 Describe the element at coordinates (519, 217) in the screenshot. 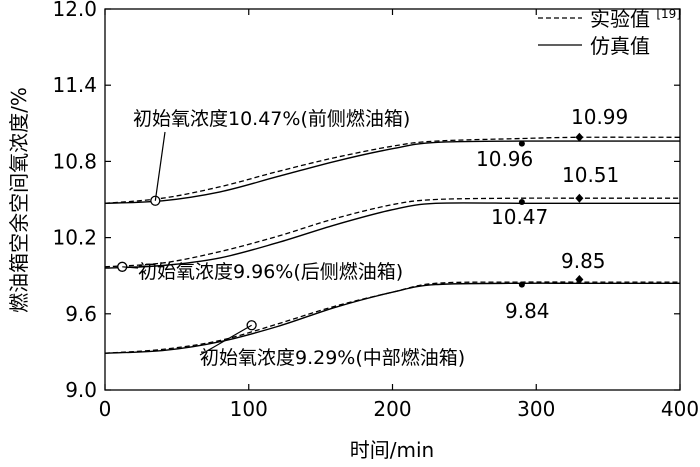

I see `data-label-rear-sim: 10.47` at that location.